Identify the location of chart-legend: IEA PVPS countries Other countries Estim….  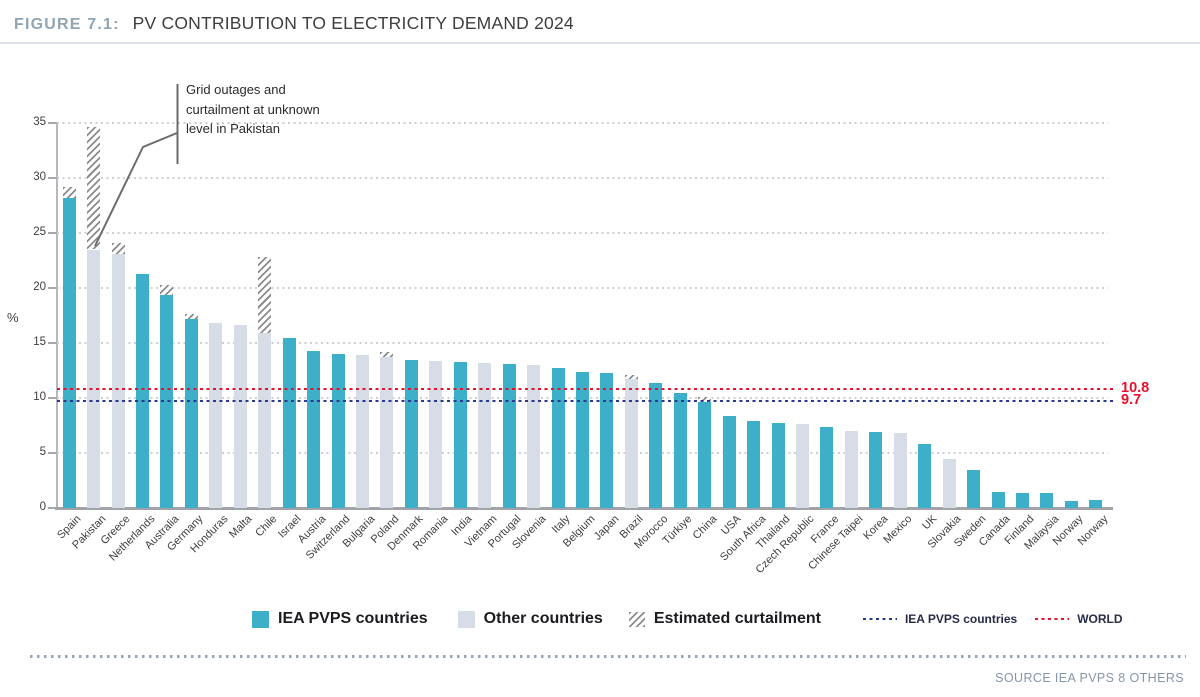
(687, 619).